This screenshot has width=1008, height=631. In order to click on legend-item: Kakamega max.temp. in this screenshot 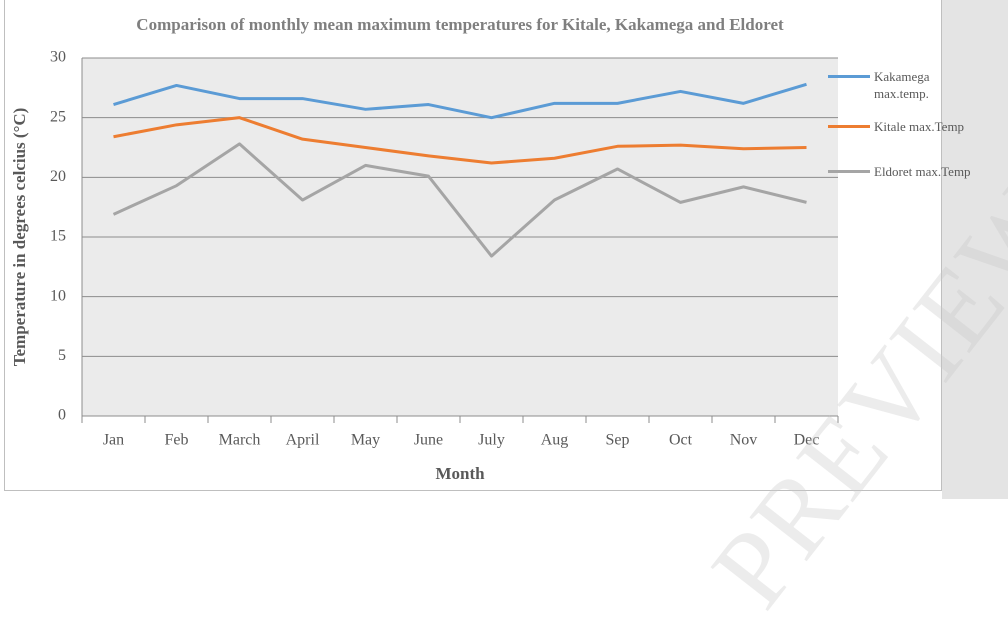, I will do `click(901, 85)`.